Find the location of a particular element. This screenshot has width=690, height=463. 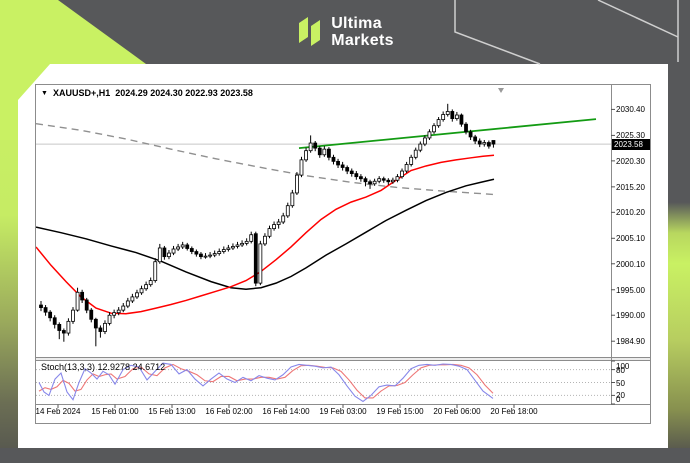

time-axis-label: 19 Feb 15:00 is located at coordinates (400, 411).